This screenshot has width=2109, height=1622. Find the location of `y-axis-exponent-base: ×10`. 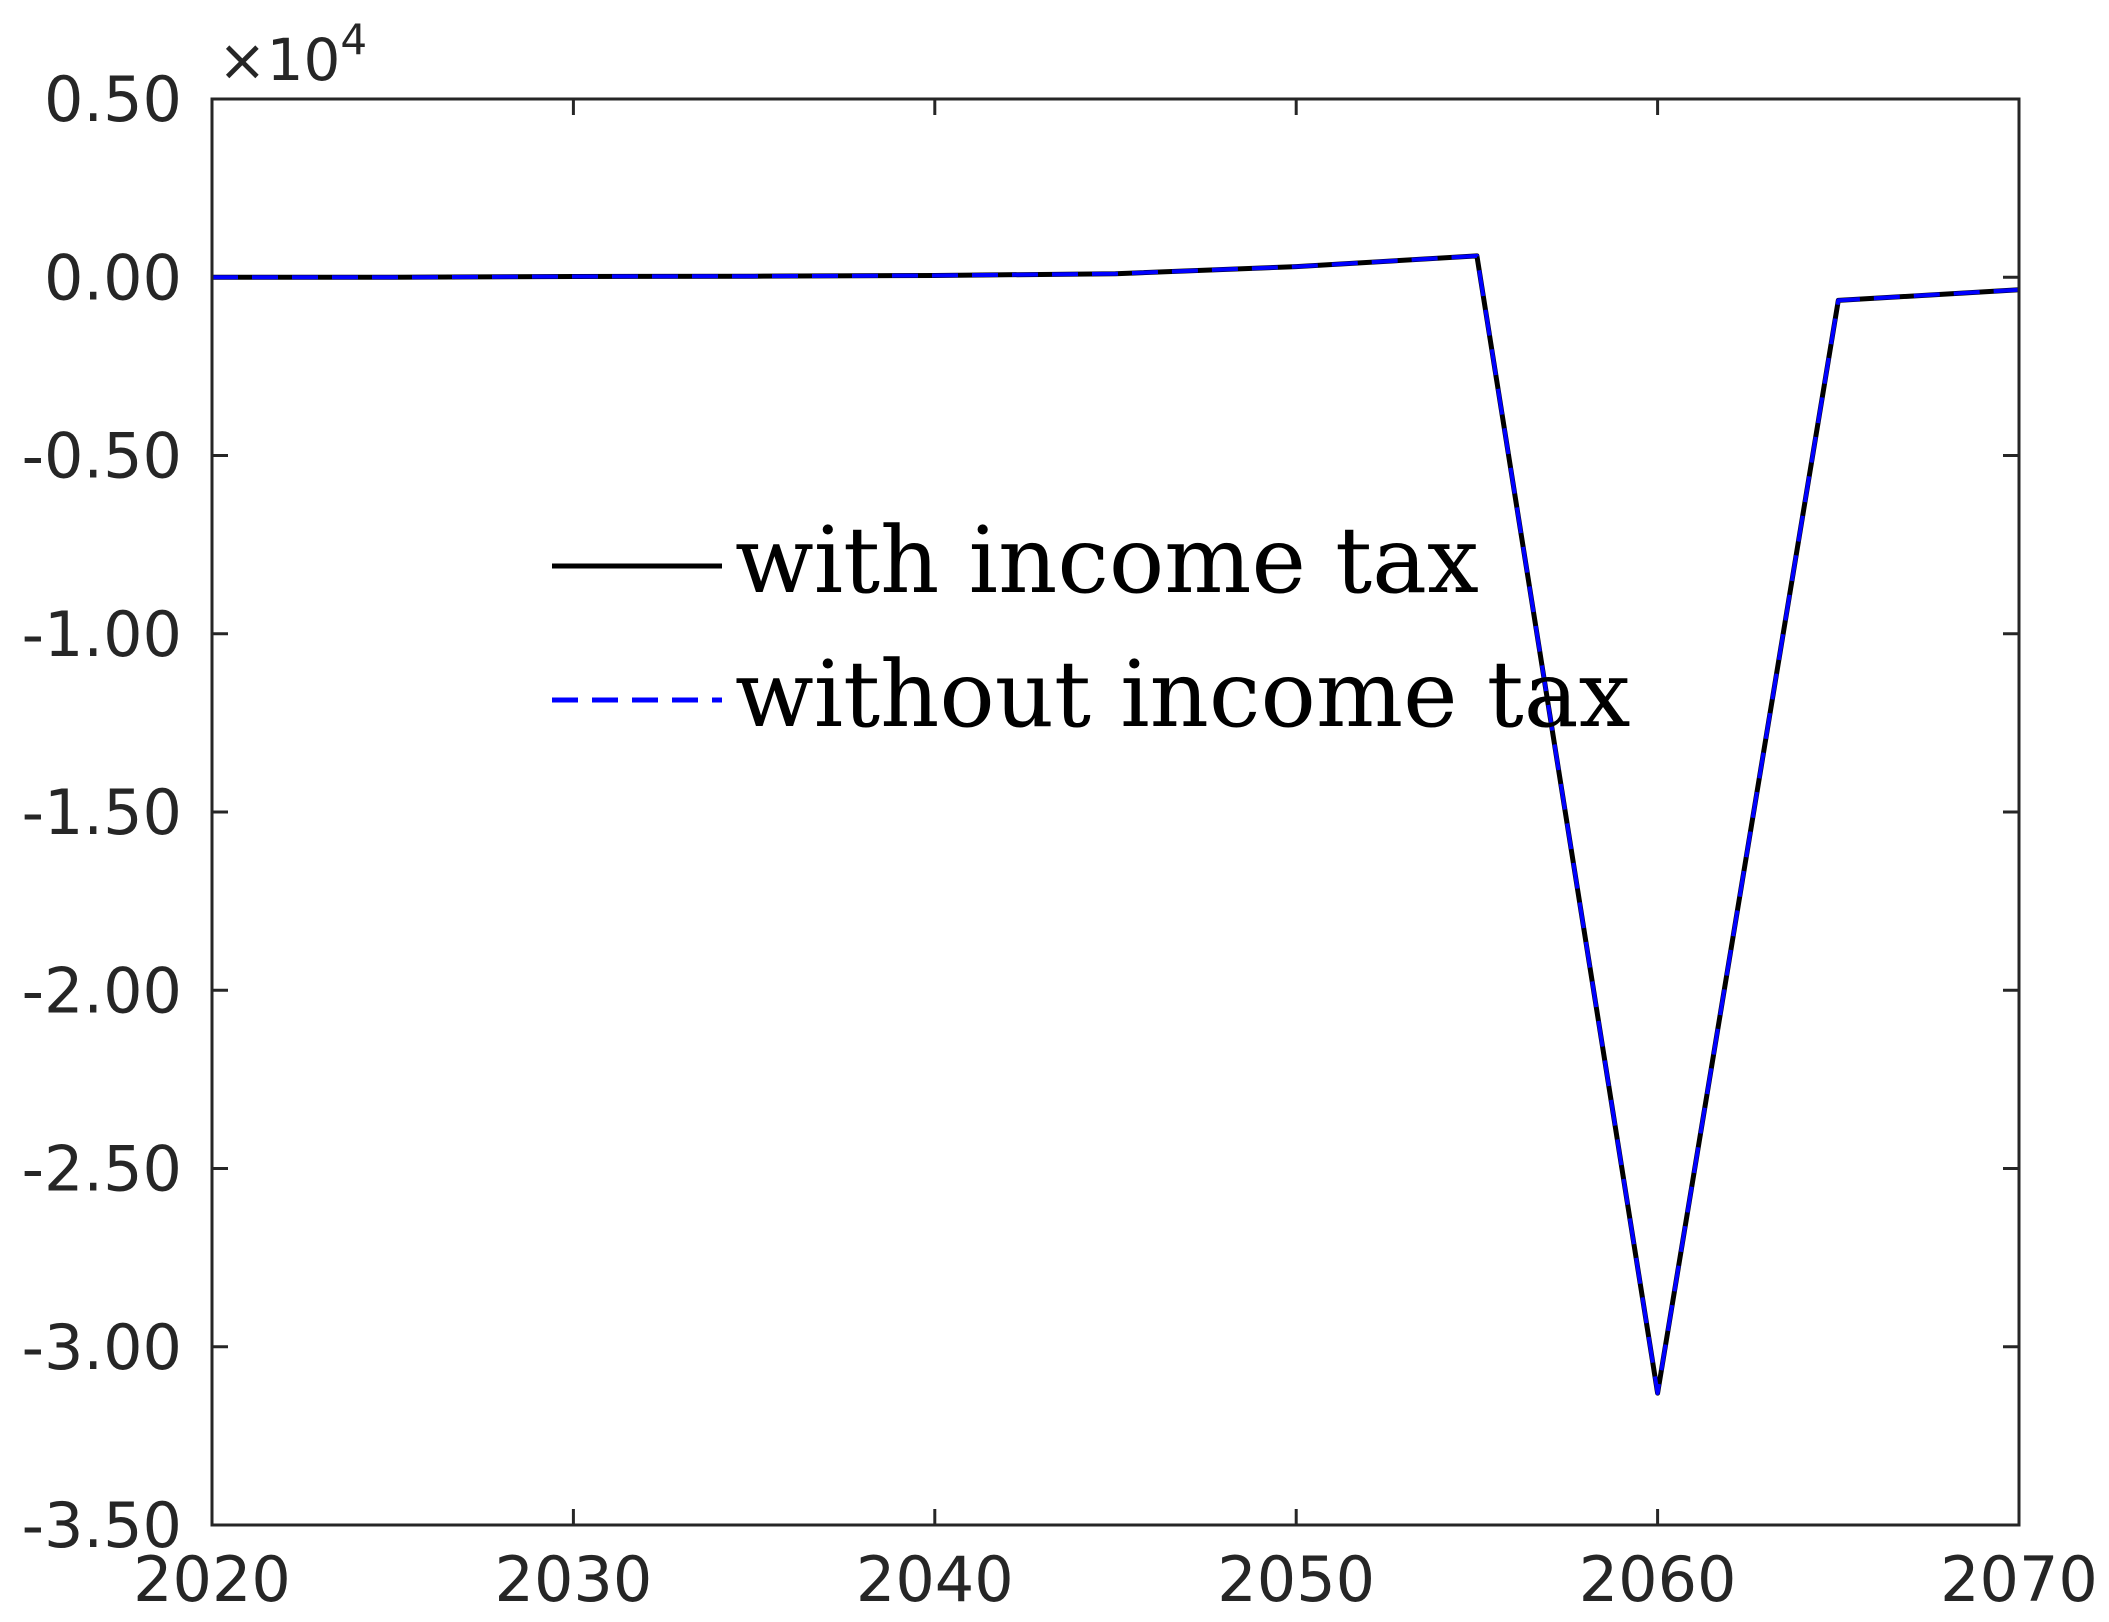

y-axis-exponent-base: ×10 is located at coordinates (279, 60).